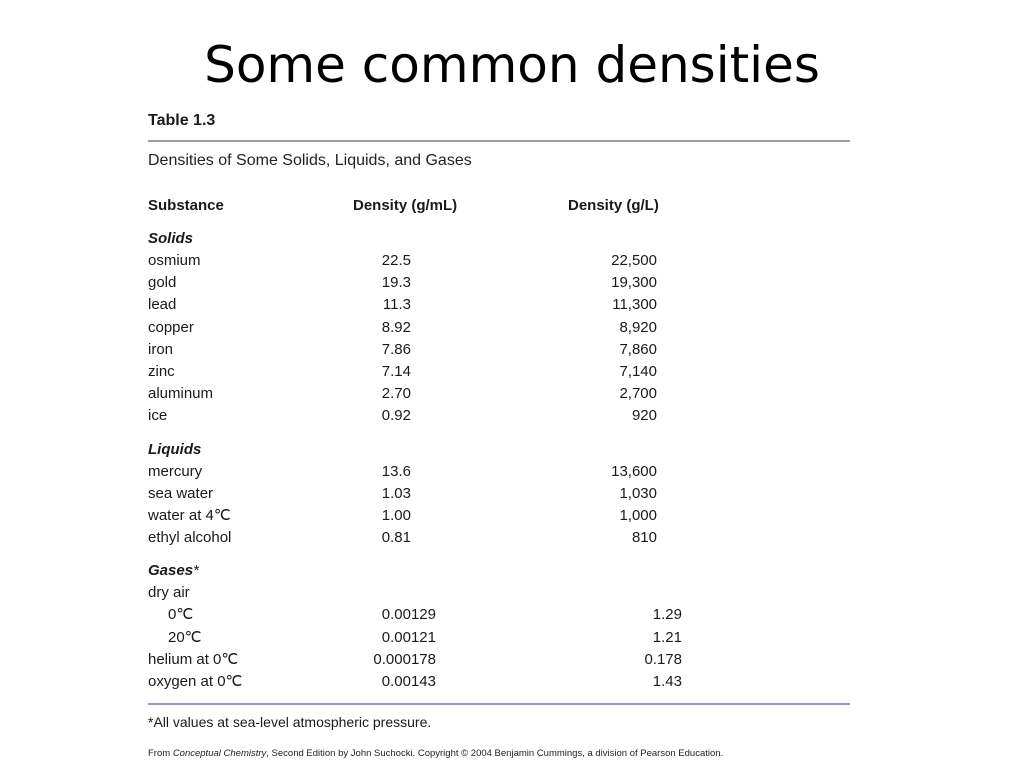 The image size is (1024, 768). Describe the element at coordinates (638, 394) in the screenshot. I see `density-gl-cell-value: 2,700` at that location.